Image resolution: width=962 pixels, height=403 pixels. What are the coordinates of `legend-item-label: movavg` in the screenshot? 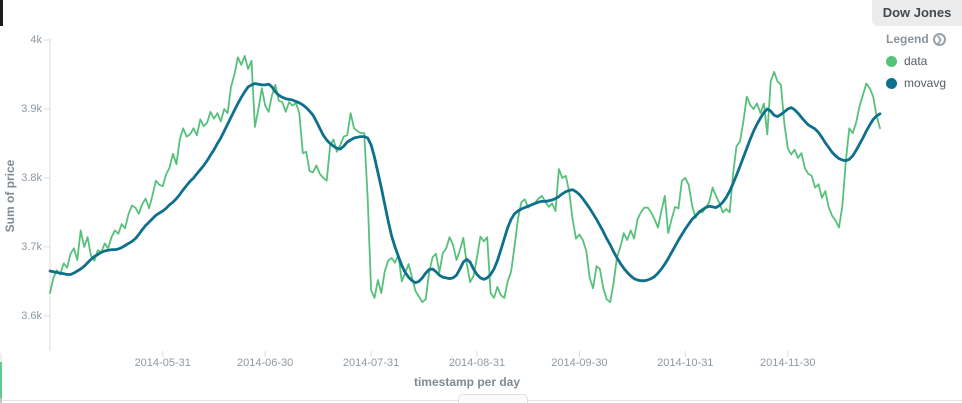 It's located at (925, 83).